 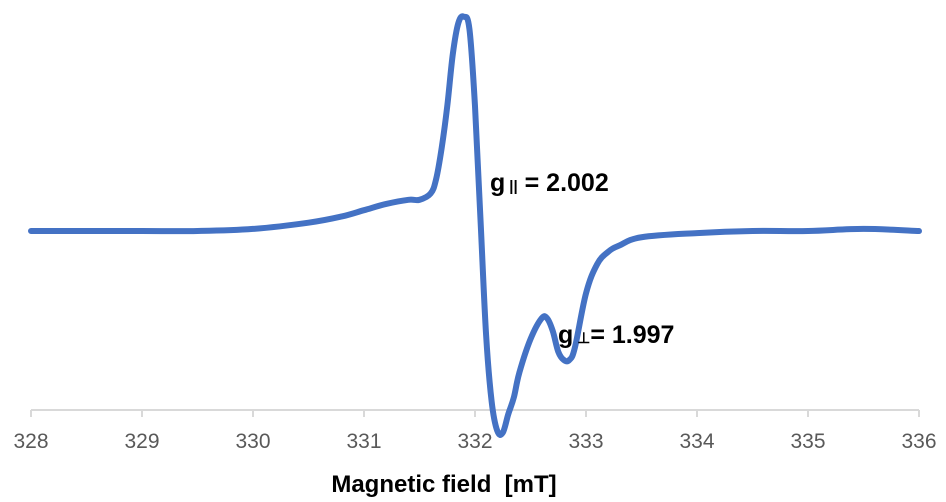 What do you see at coordinates (632, 335) in the screenshot?
I see `annotation-g-perpendicular-value: = 1.997` at bounding box center [632, 335].